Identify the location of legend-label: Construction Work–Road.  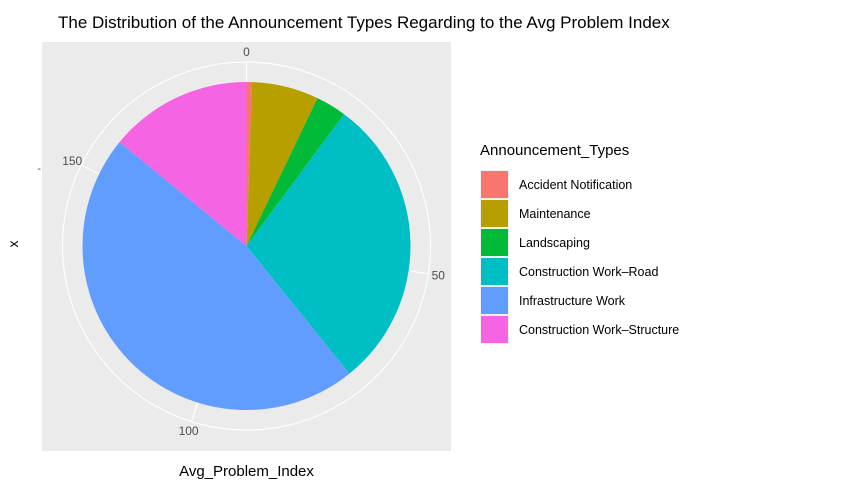
(589, 271).